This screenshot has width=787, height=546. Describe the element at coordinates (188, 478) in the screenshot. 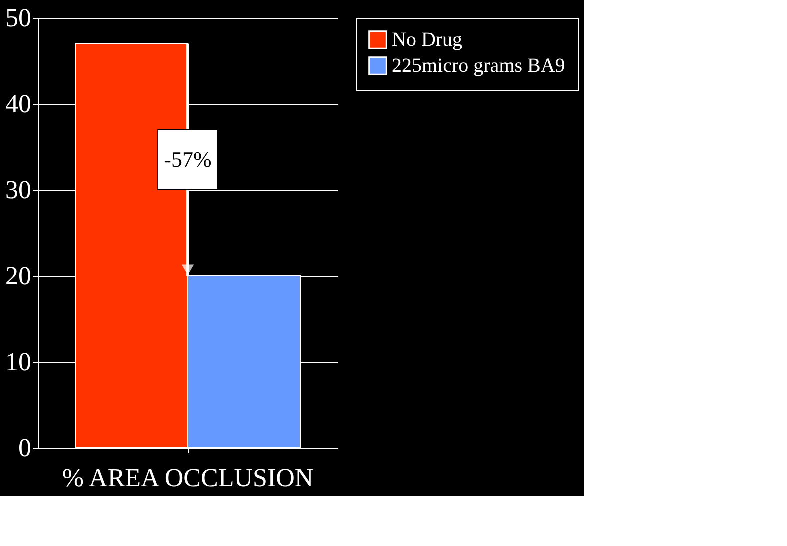

I see `x-tick-label: % AREA OCCLUSION` at that location.